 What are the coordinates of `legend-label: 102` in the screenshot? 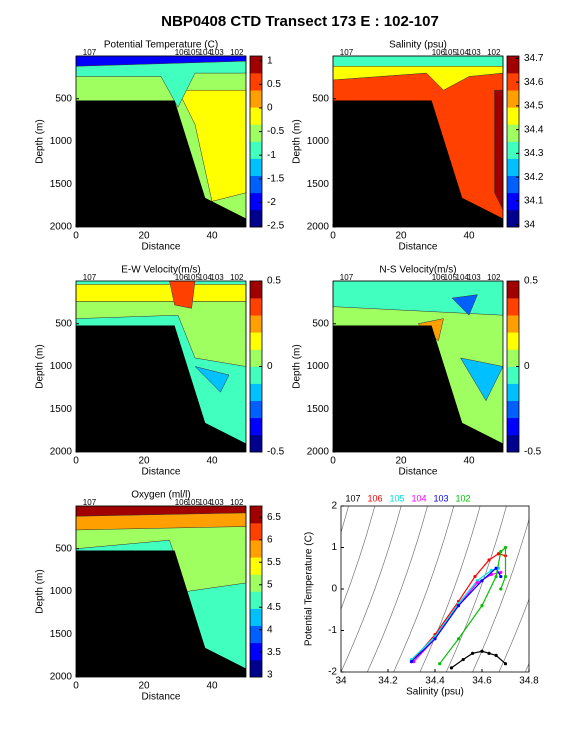 It's located at (462, 498).